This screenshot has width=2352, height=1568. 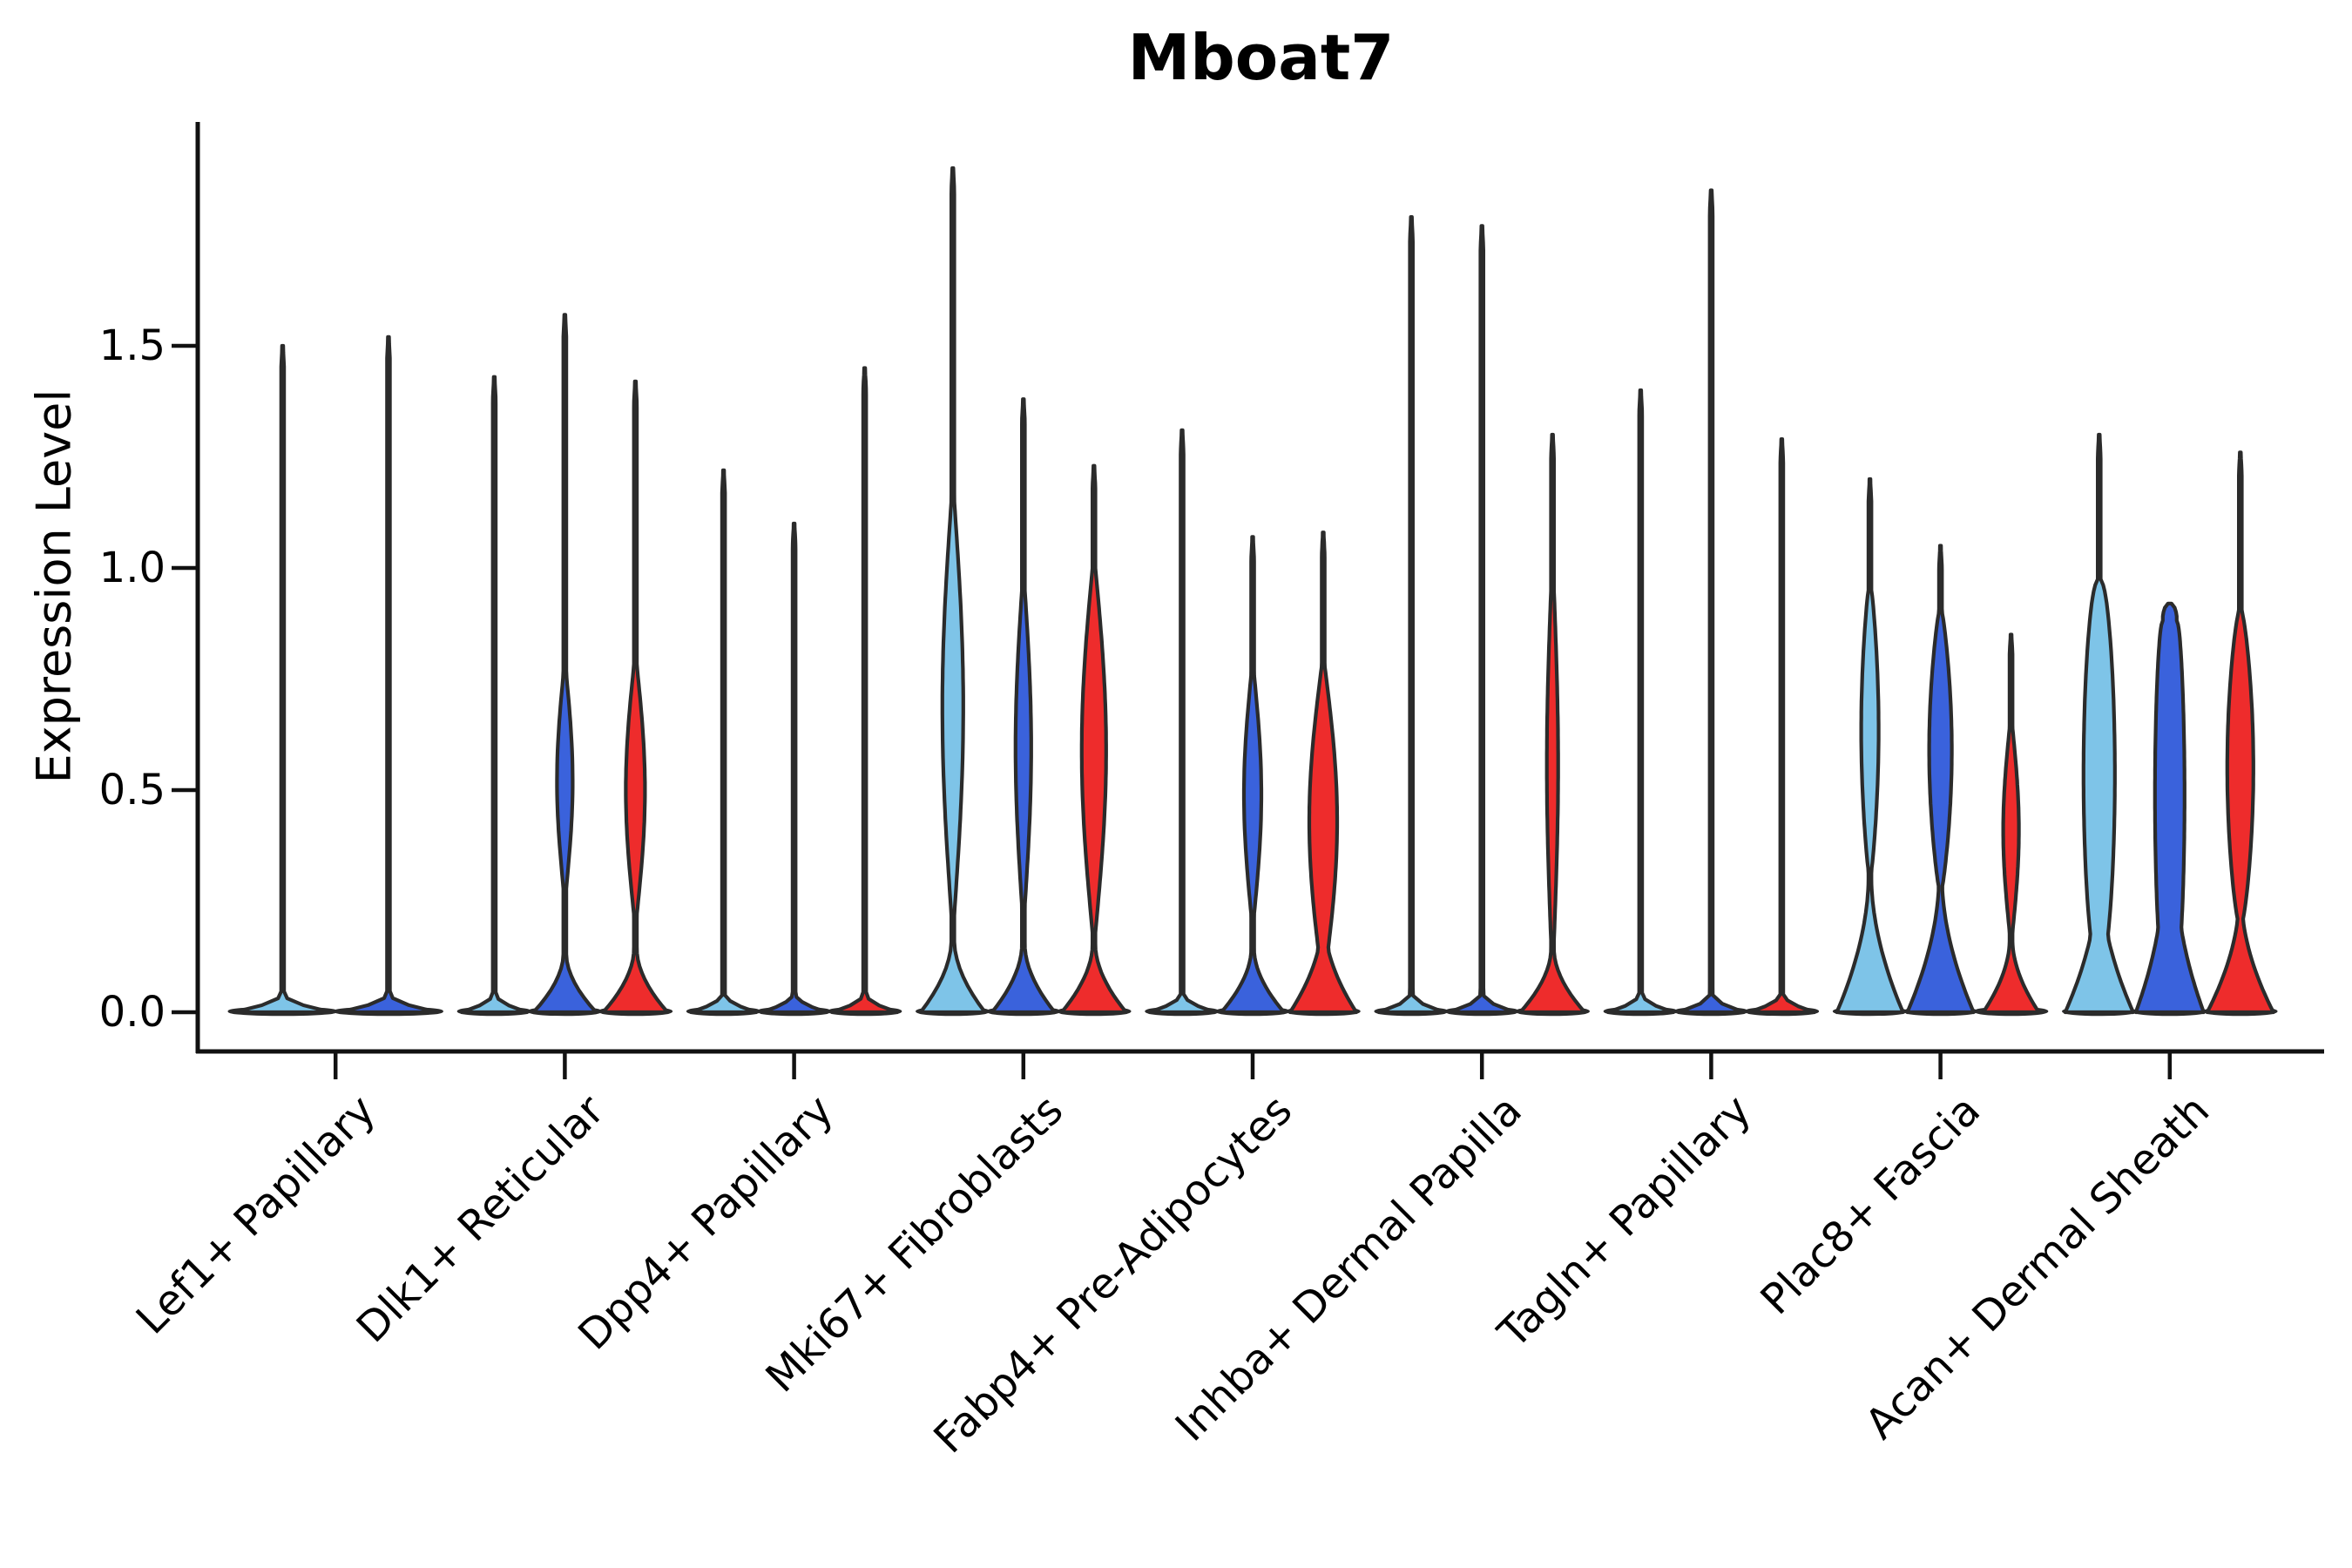 What do you see at coordinates (132, 568) in the screenshot?
I see `y-tick-label: 1.0` at bounding box center [132, 568].